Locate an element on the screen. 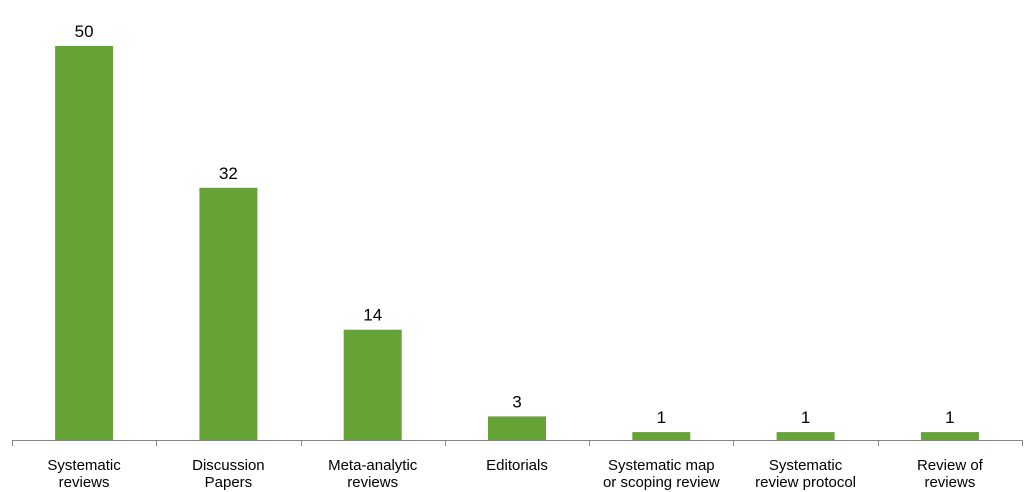 This screenshot has height=492, width=1027. category-label: Editorials is located at coordinates (517, 465).